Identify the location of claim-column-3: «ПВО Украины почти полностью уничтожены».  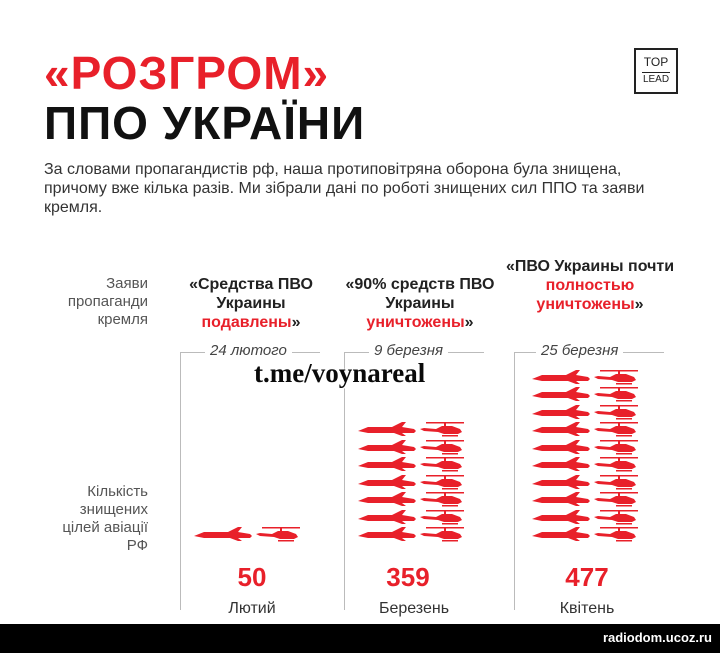
(590, 285).